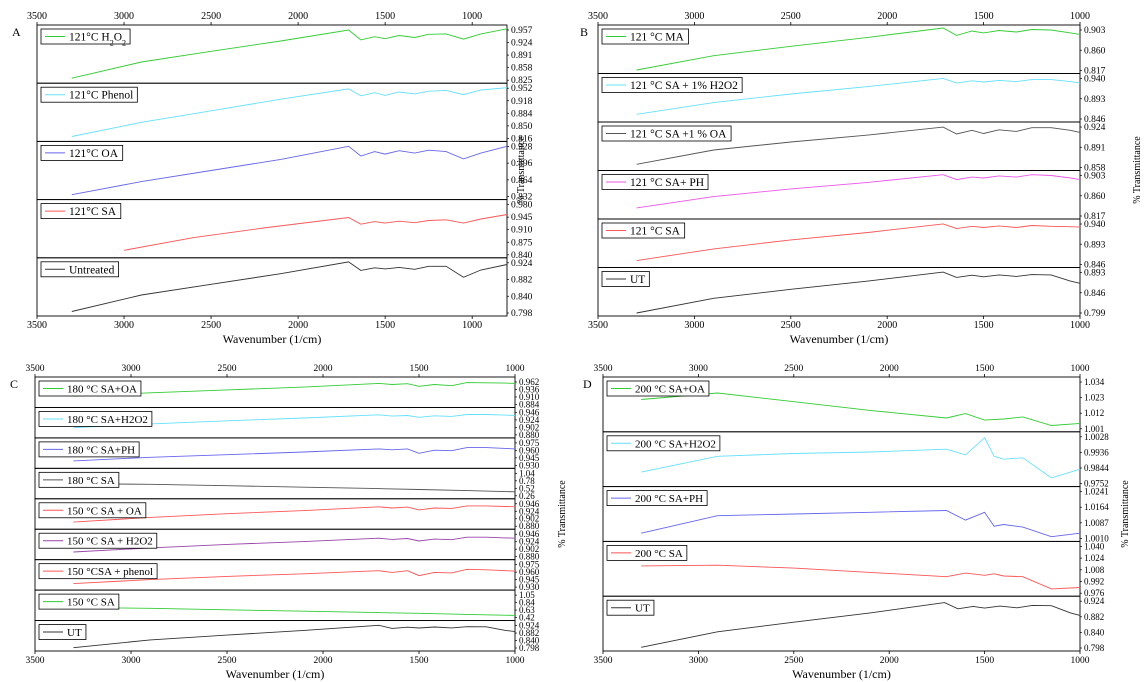  Describe the element at coordinates (1095, 80) in the screenshot. I see `y-tick-label: 0.940` at that location.